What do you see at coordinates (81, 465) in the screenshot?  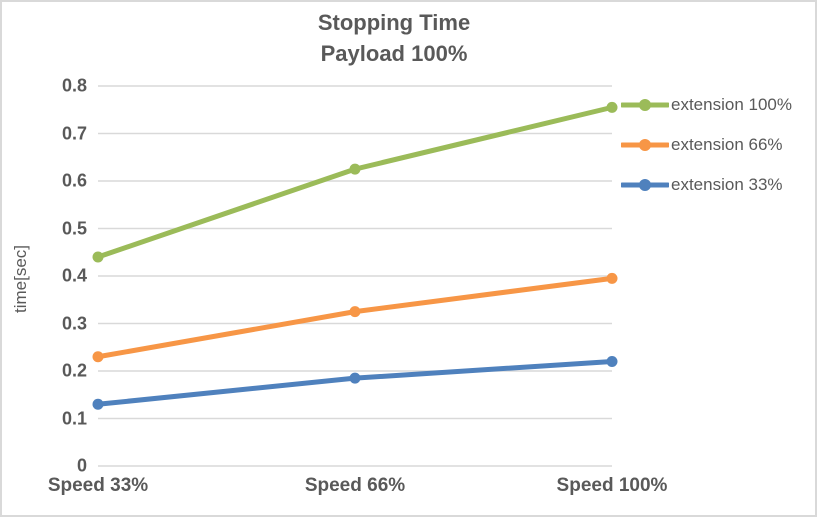 I see `y-tick-label: 0` at bounding box center [81, 465].